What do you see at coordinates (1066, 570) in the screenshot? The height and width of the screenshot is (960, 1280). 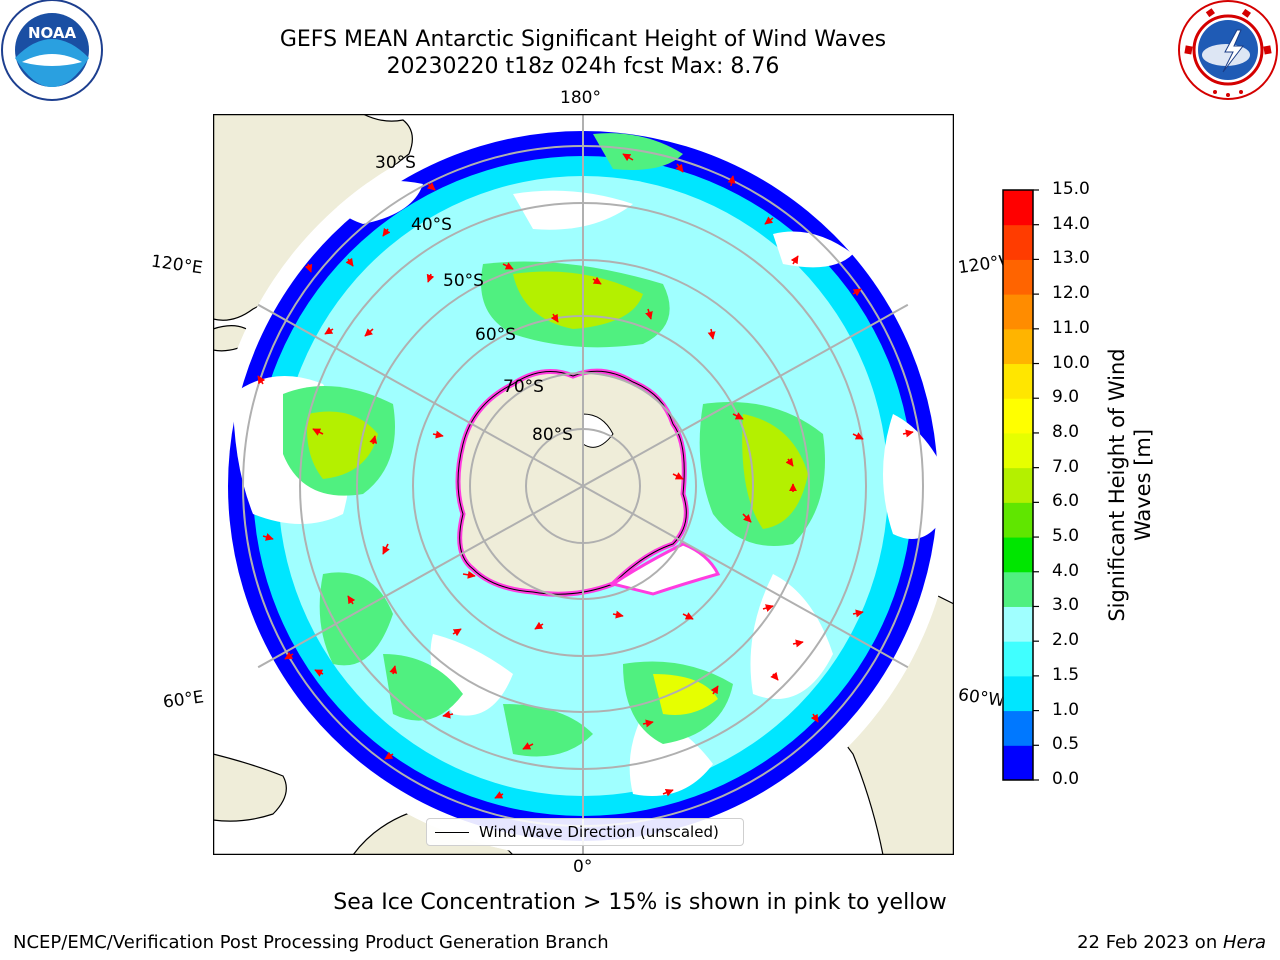 I see `colorbar-tick-label: 4.0` at bounding box center [1066, 570].